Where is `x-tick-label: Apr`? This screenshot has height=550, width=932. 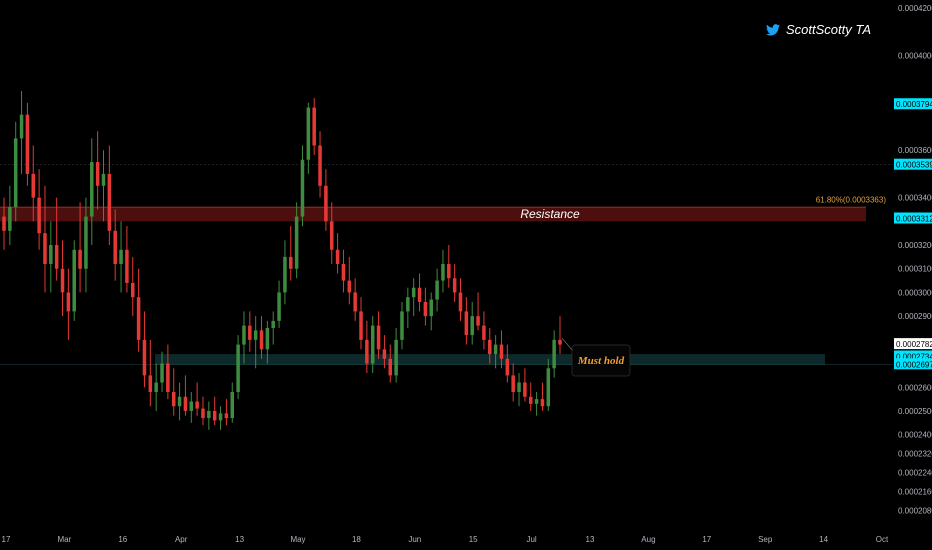 x-tick-label: Apr is located at coordinates (181, 539).